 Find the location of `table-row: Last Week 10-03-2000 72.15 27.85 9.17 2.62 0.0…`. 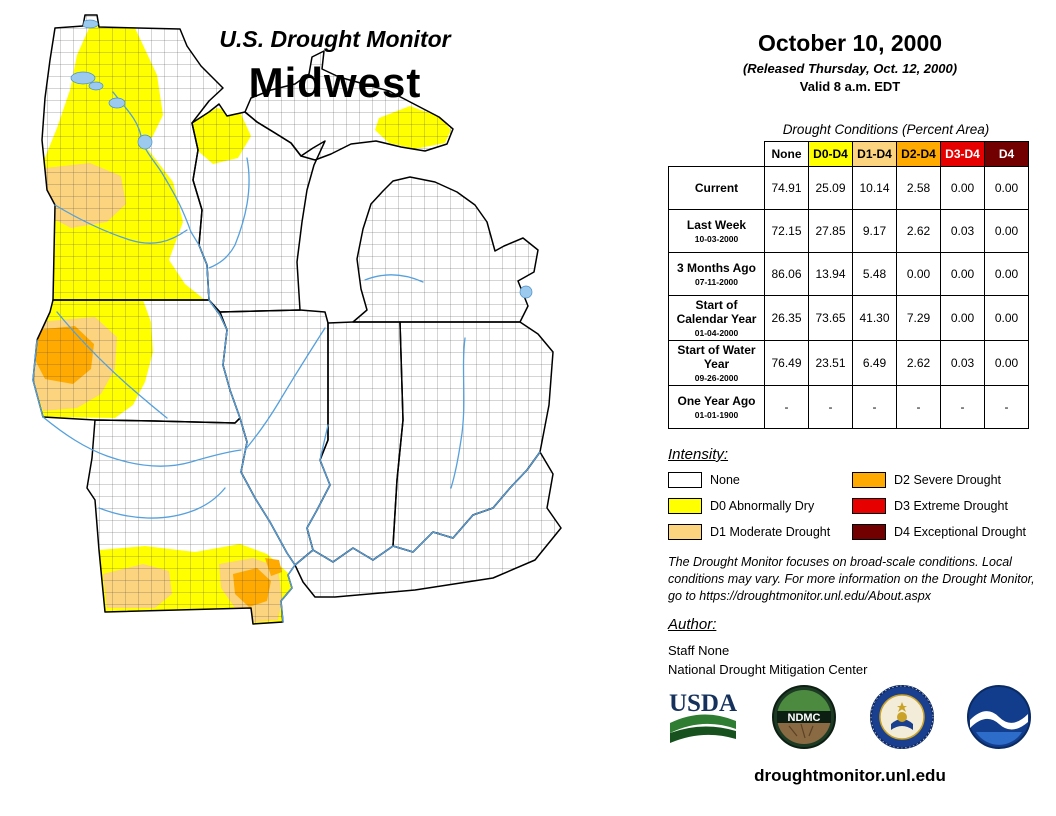

table-row: Last Week 10-03-2000 72.15 27.85 9.17 2.62 0.0… is located at coordinates (848, 231).